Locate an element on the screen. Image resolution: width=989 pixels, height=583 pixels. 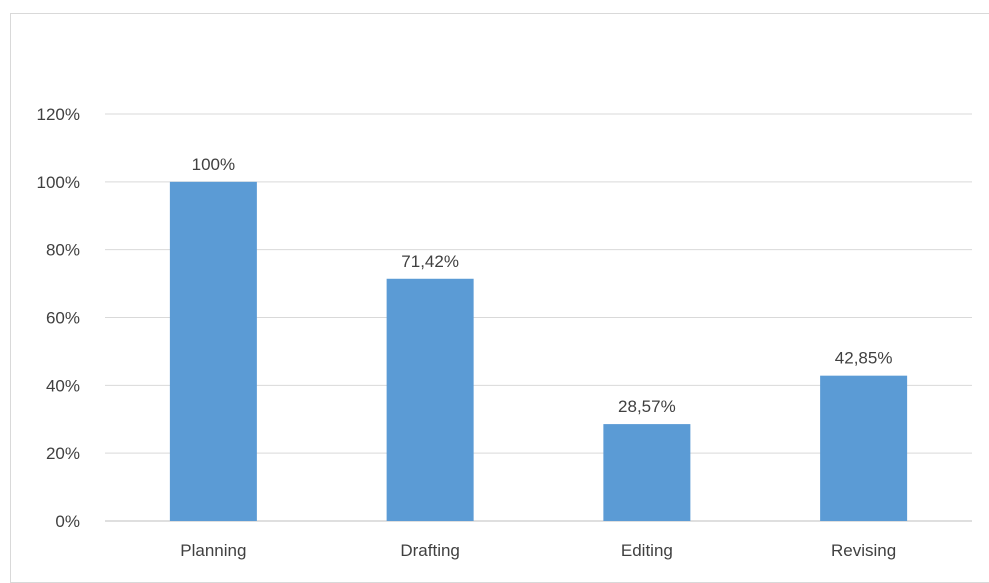
y-tick-label: 40% is located at coordinates (63, 385).